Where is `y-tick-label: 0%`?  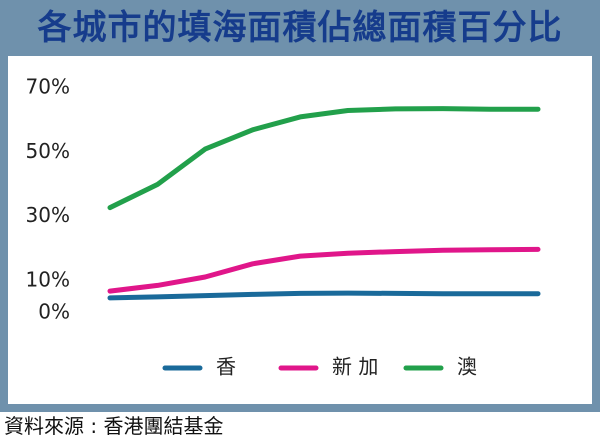 y-tick-label: 0% is located at coordinates (54, 312).